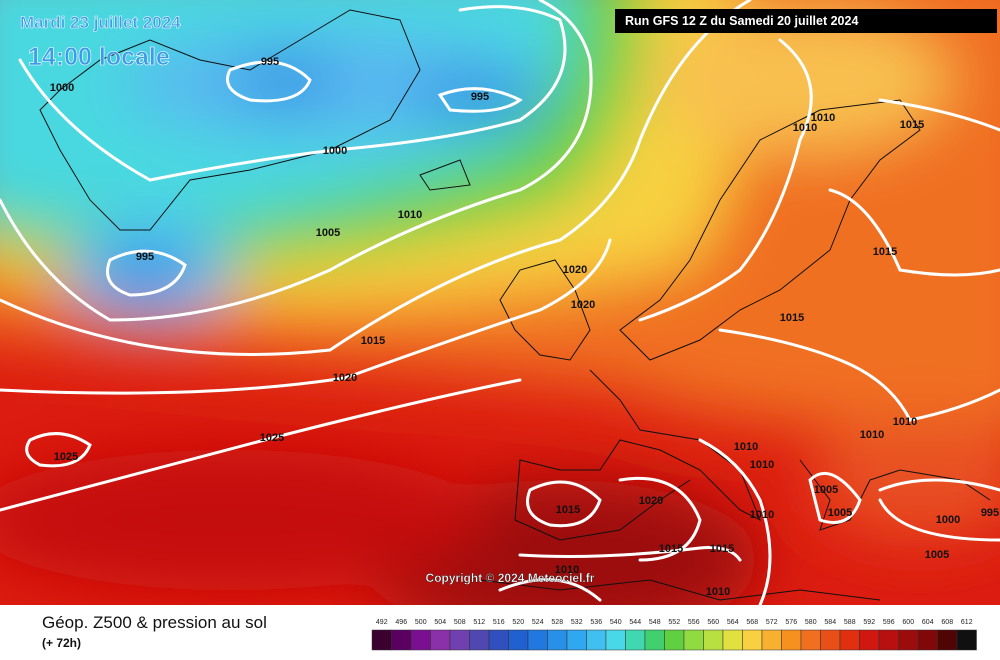 This screenshot has height=660, width=1000. Describe the element at coordinates (694, 622) in the screenshot. I see `scale-label: 556` at that location.